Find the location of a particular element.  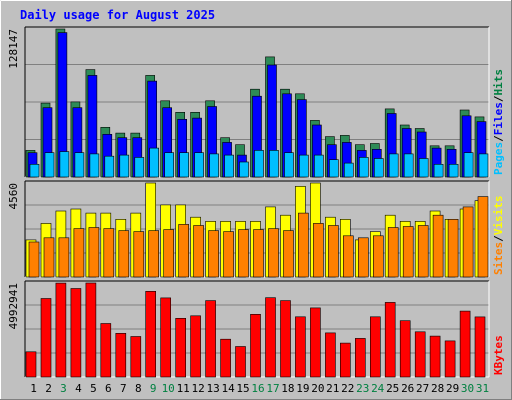

y-max-label: 4992941 is located at coordinates (13, 306).